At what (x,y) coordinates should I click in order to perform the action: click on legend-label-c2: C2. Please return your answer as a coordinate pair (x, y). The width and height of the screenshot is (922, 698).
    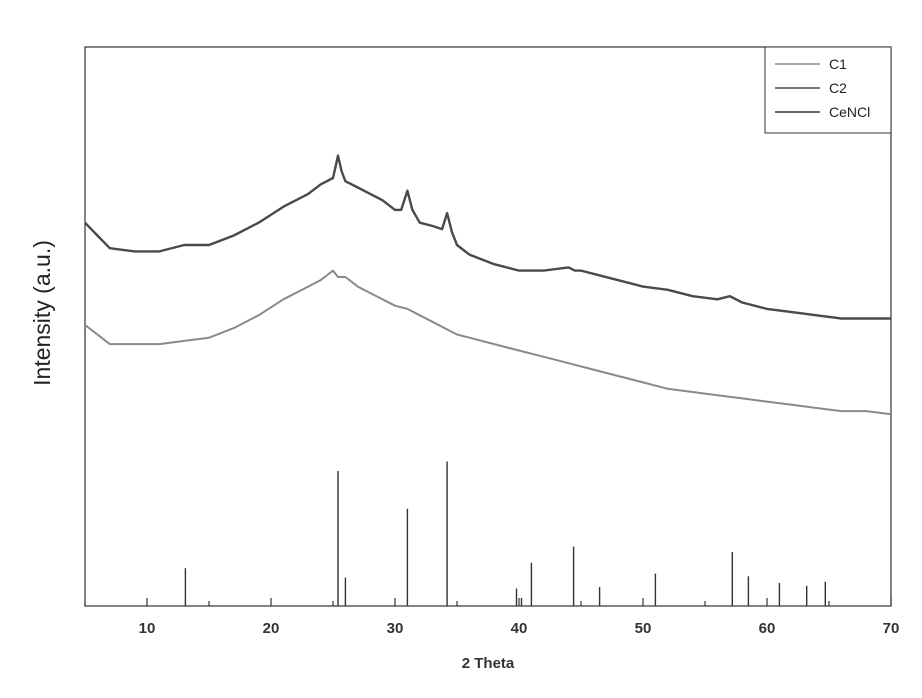
    Looking at the image, I should click on (838, 88).